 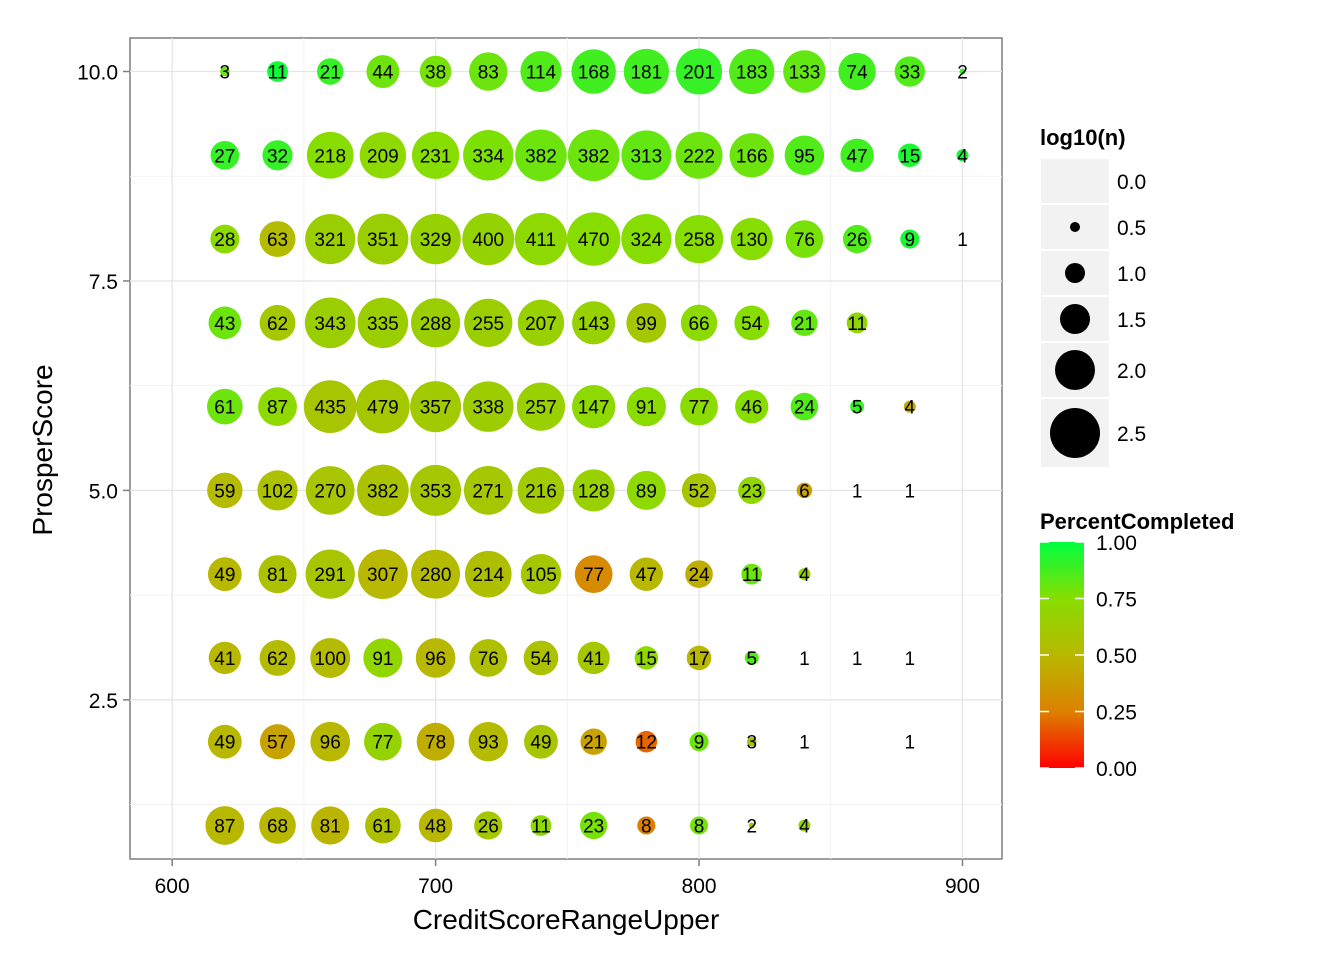 I want to click on data-label: 24, so click(x=699, y=575).